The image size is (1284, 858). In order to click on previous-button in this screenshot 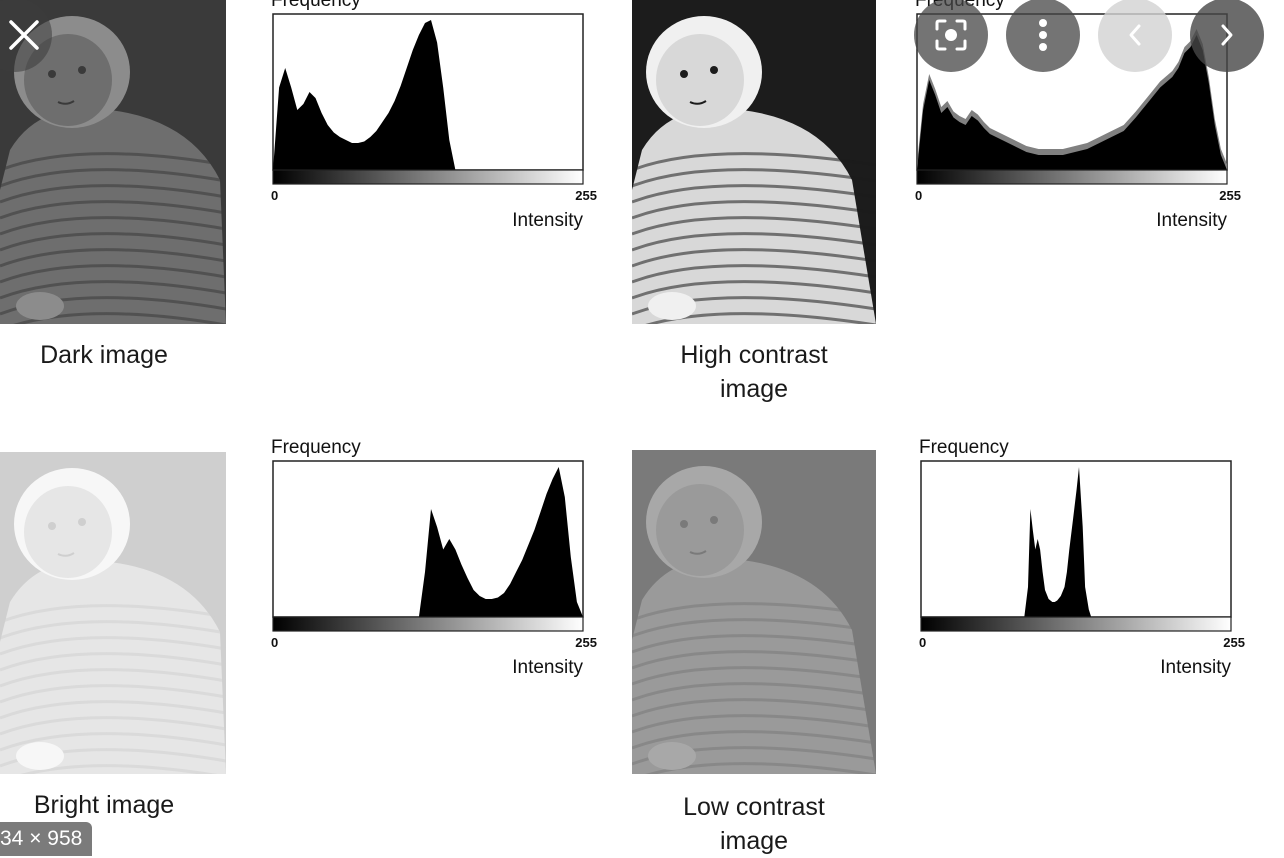, I will do `click(1135, 36)`.